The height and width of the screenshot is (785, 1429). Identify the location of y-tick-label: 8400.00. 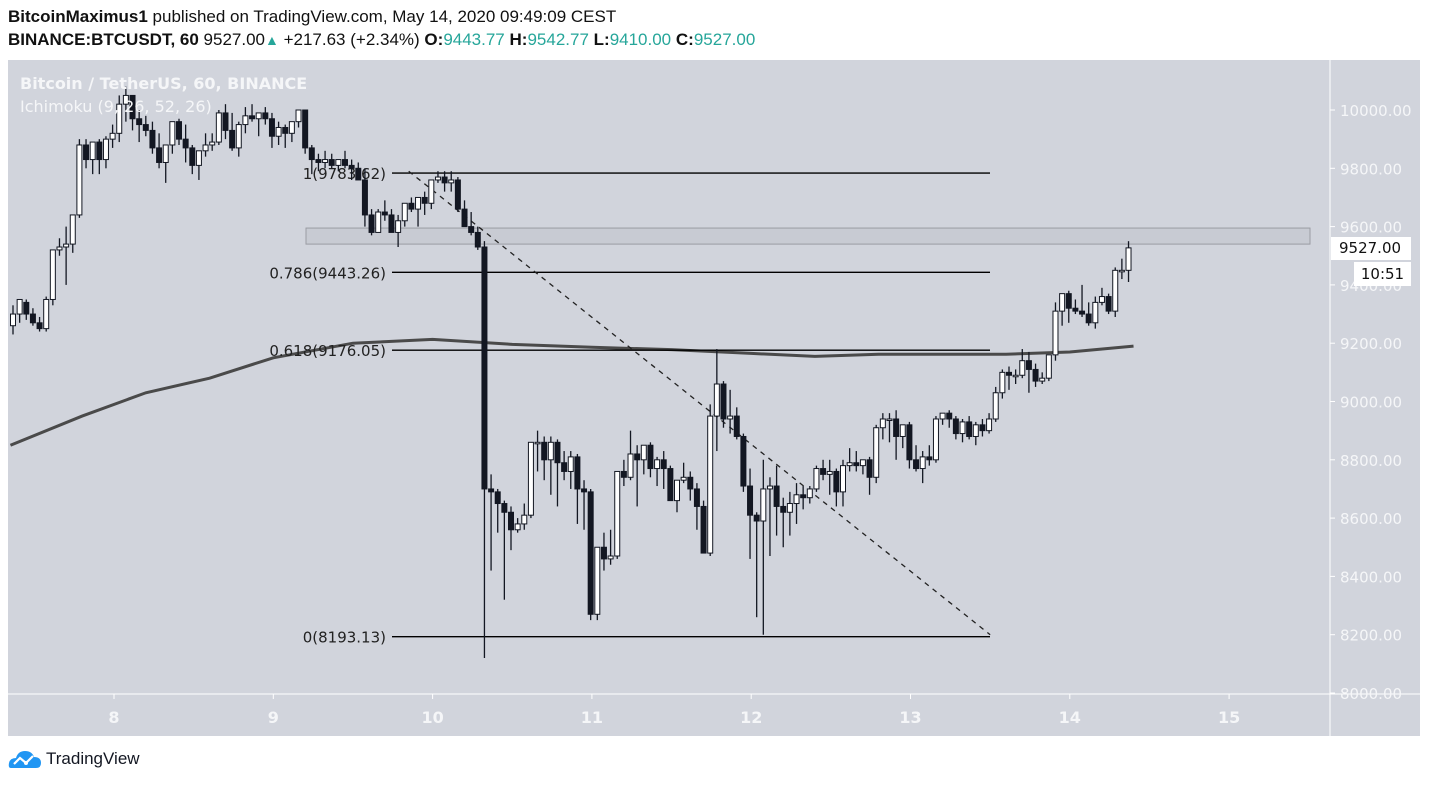
(1371, 577).